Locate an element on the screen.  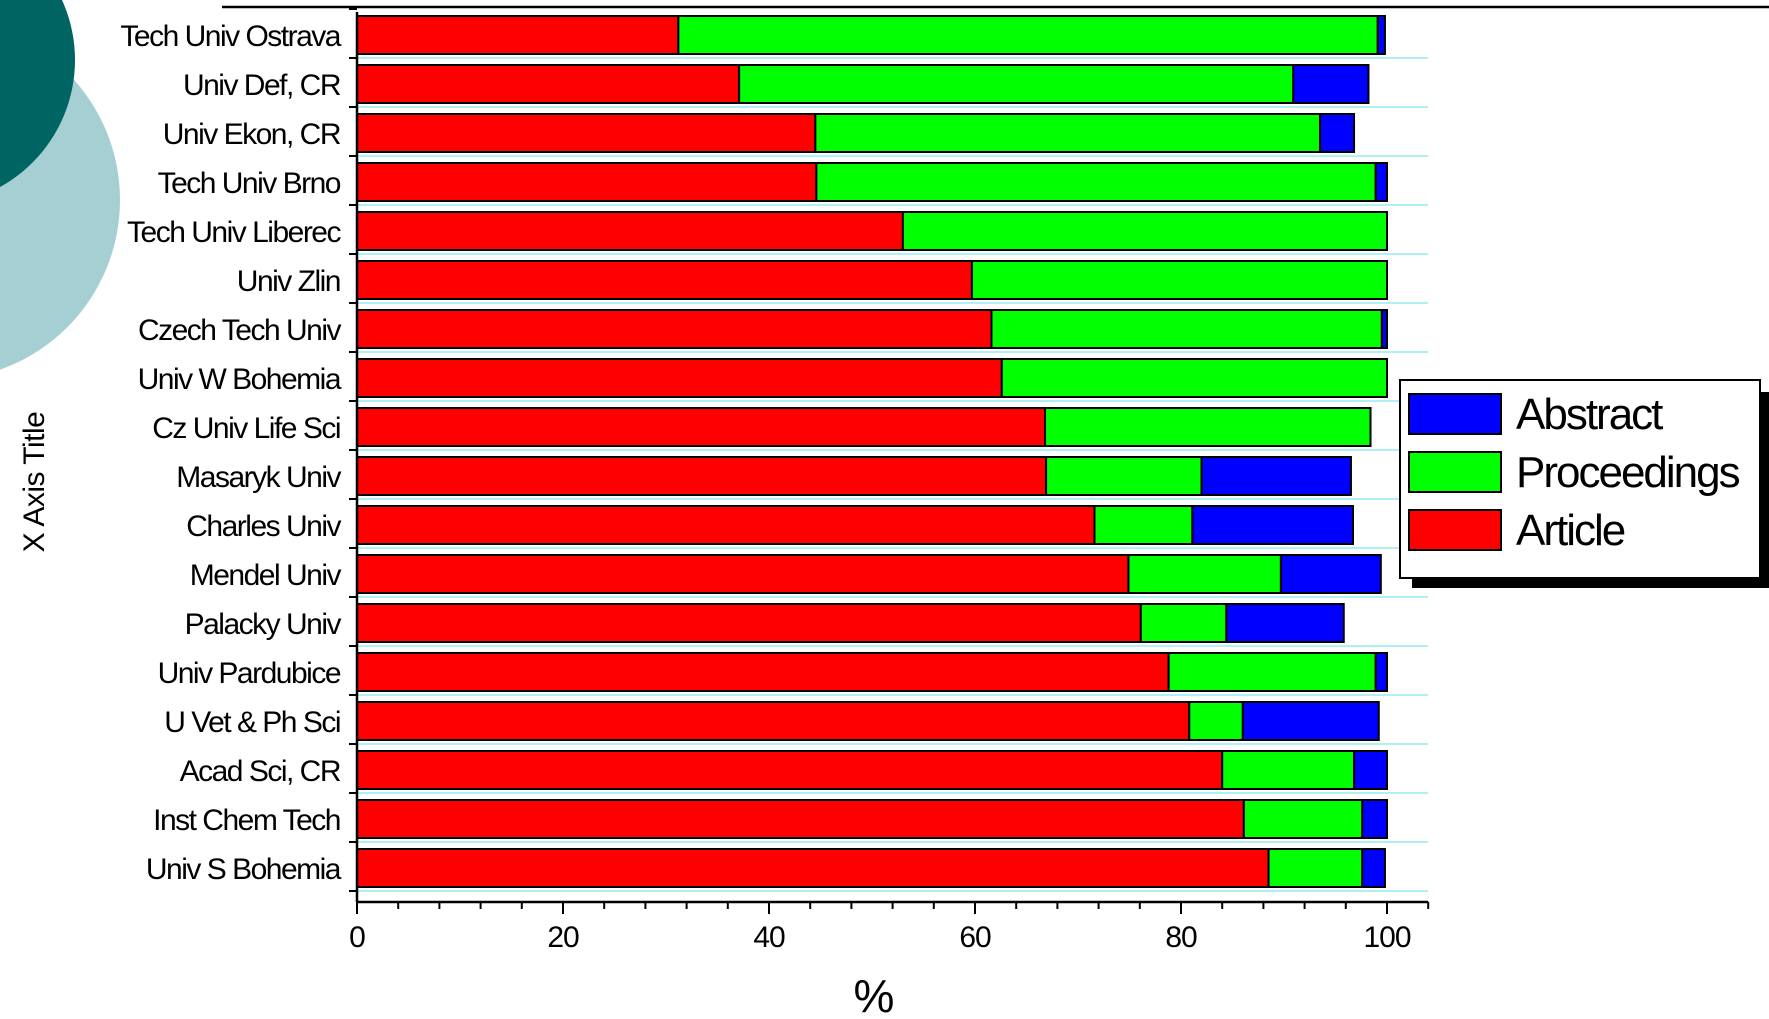
x-tick-label: 60 is located at coordinates (975, 937).